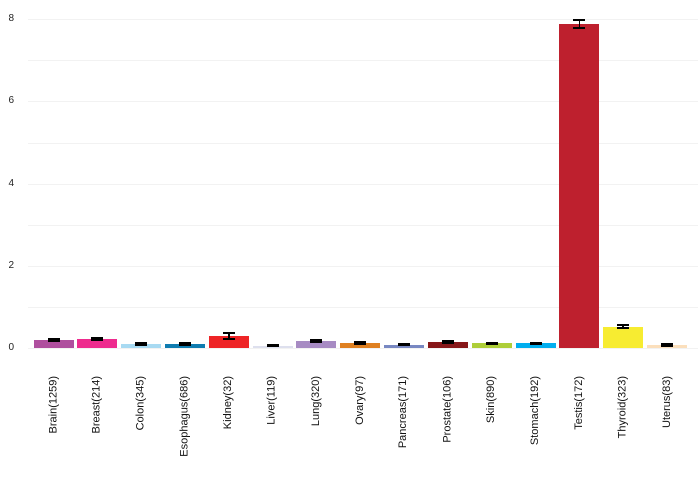 Image resolution: width=700 pixels, height=480 pixels. I want to click on errorbar-cap-bottom-esophagus, so click(184, 344).